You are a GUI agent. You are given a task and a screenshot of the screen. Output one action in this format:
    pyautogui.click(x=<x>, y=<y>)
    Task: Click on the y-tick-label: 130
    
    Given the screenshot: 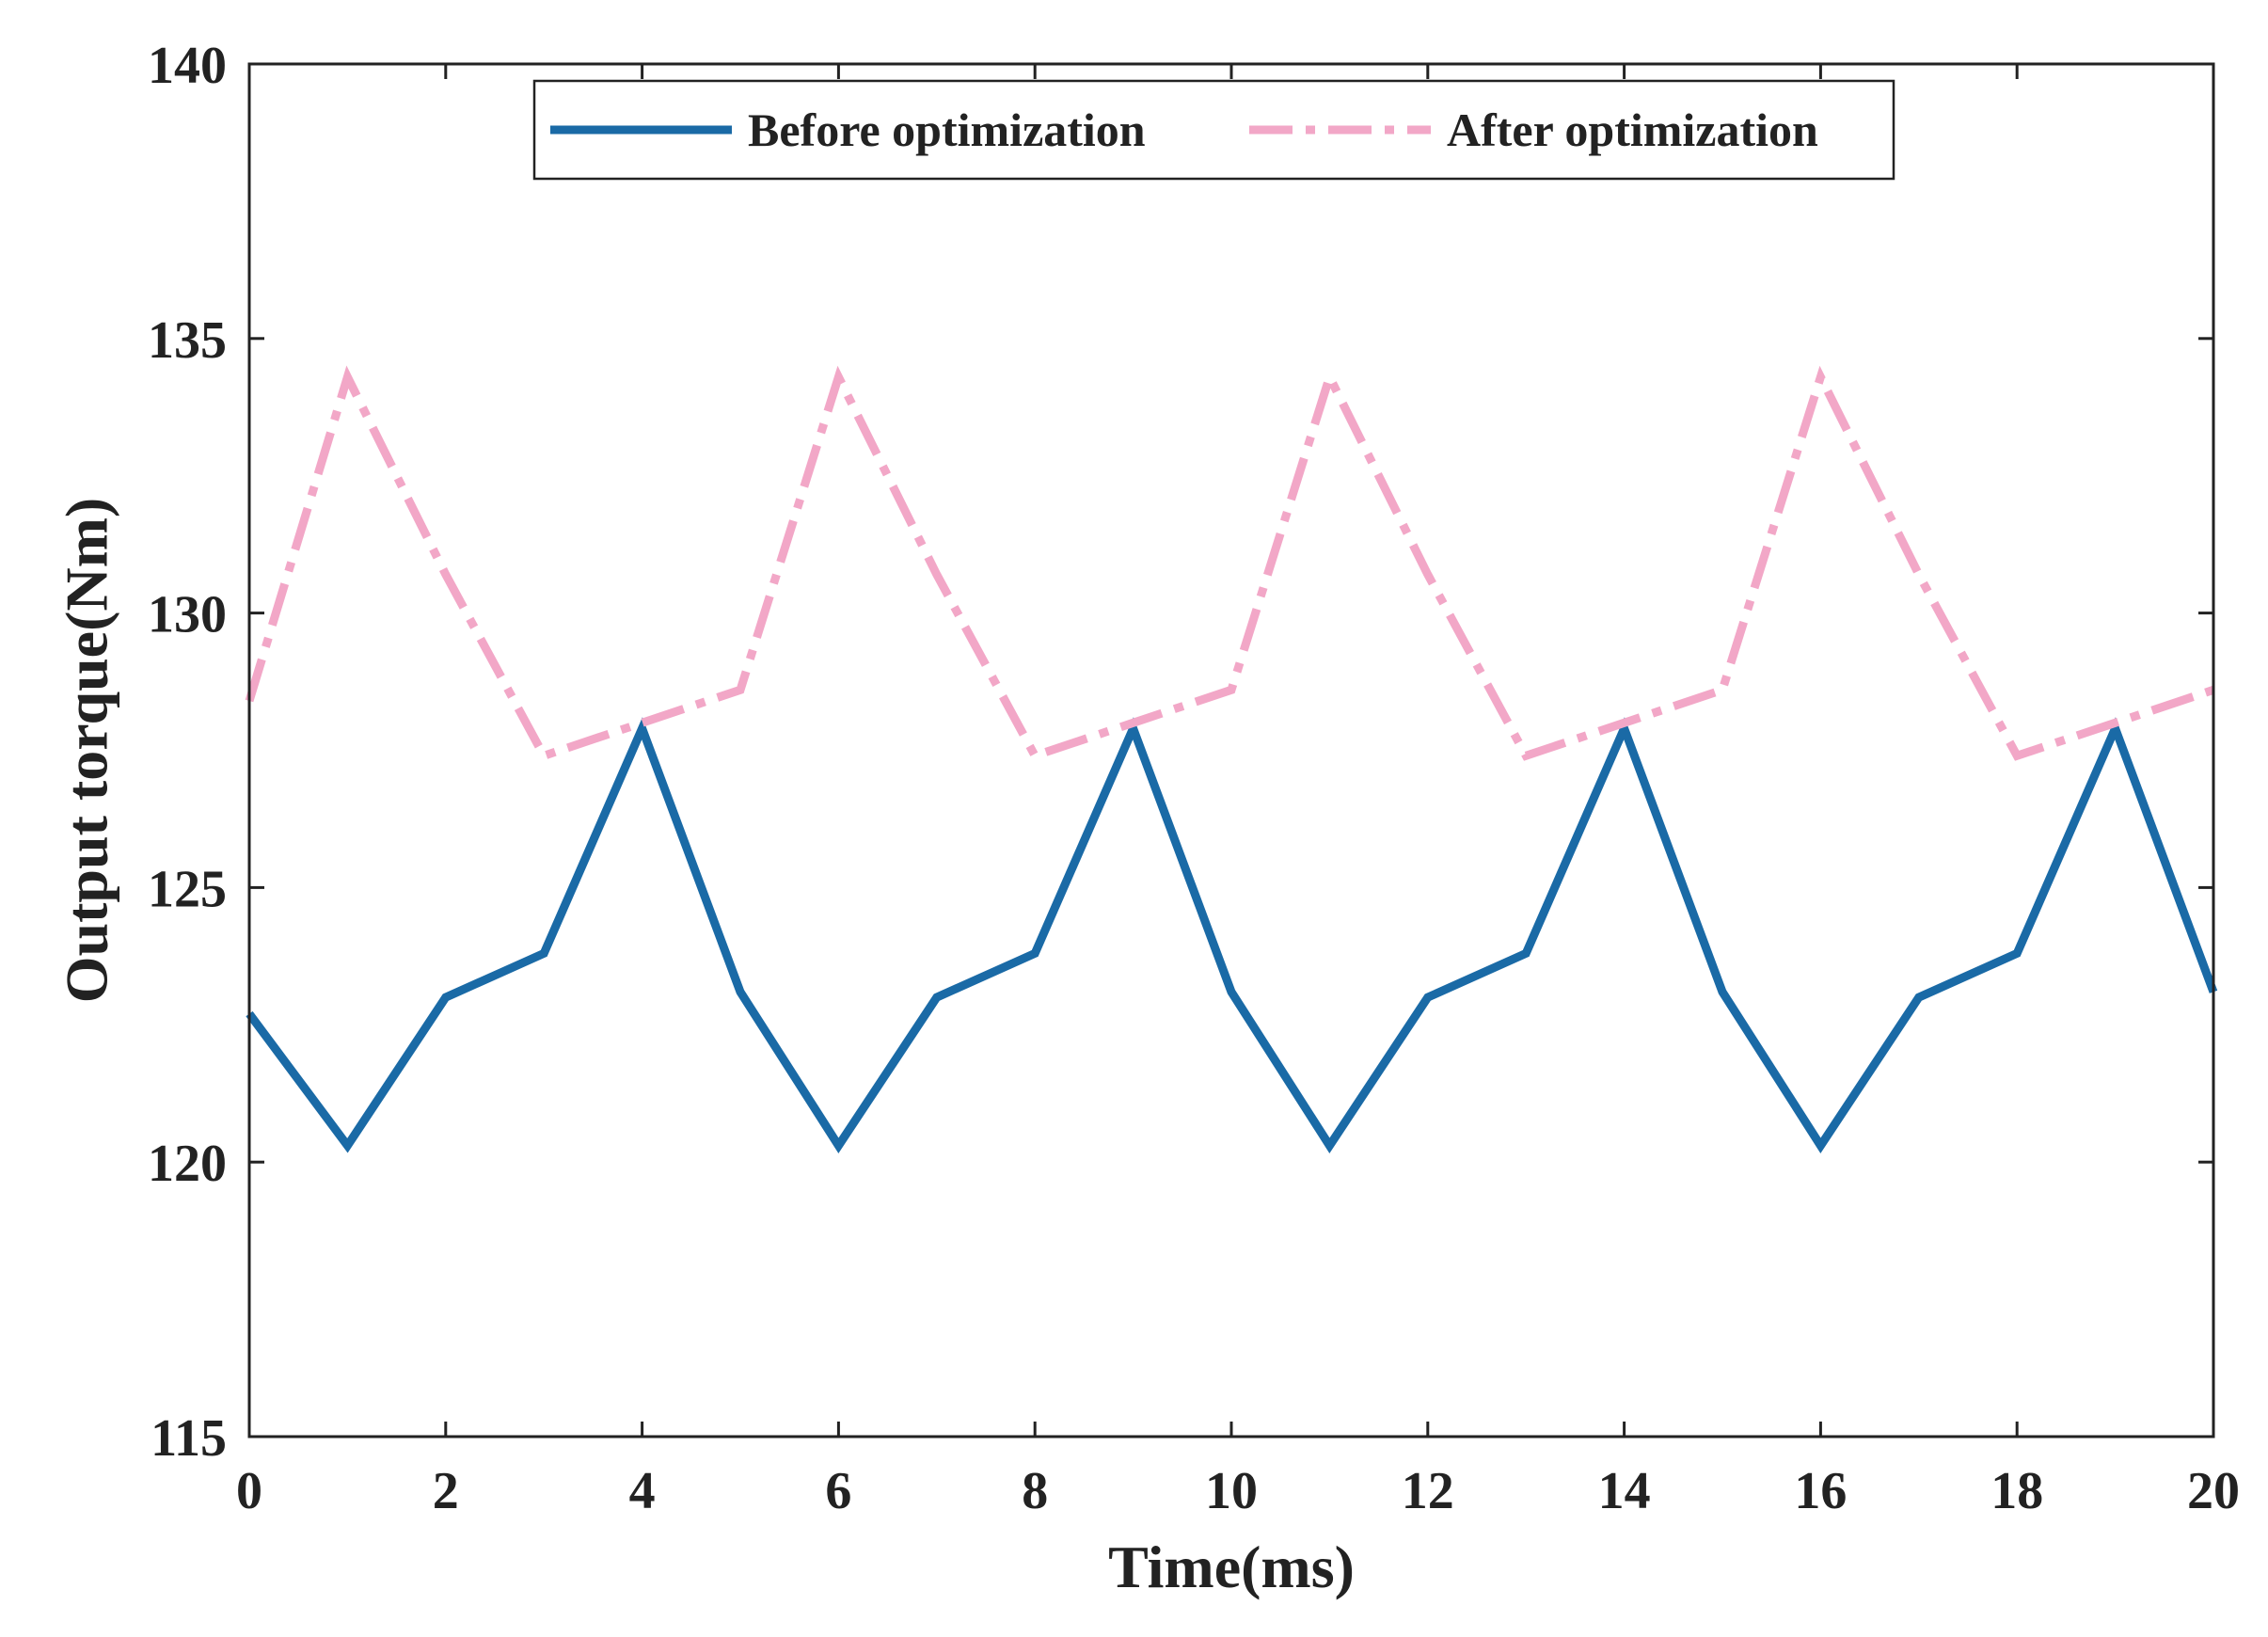 What is the action you would take?
    pyautogui.click(x=187, y=615)
    